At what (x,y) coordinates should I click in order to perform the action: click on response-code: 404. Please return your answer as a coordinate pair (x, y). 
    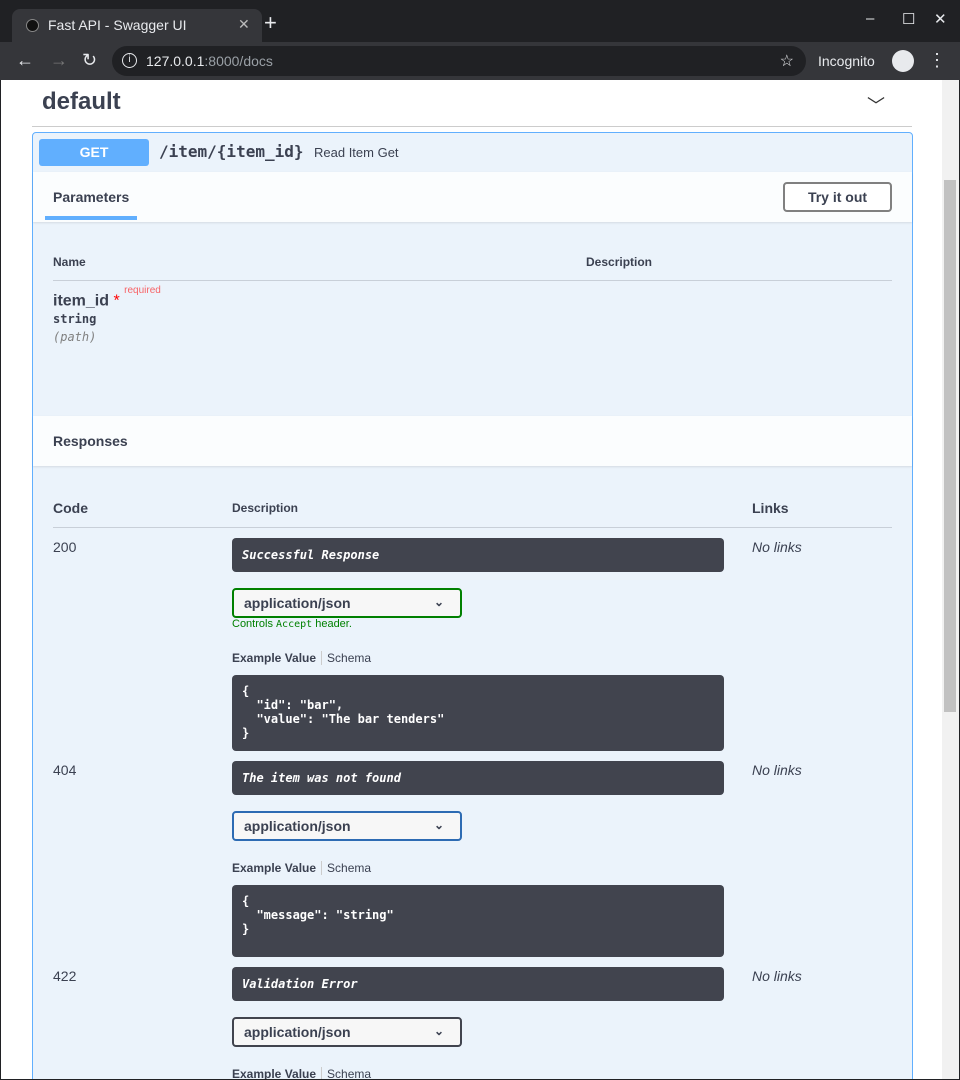
    Looking at the image, I should click on (65, 770).